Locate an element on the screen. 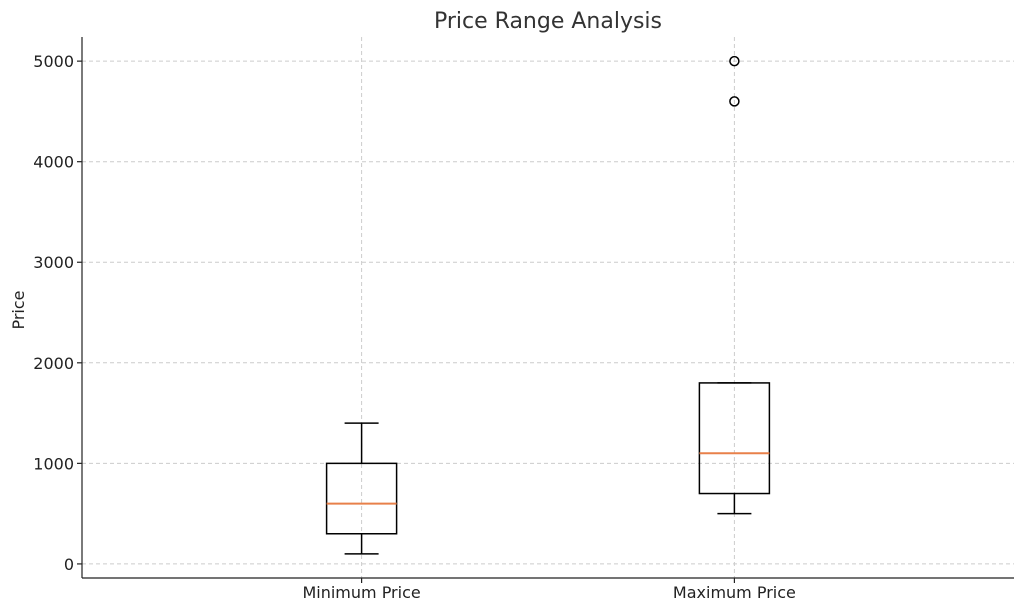 The image size is (1024, 611). x-tick-label: Maximum Price is located at coordinates (734, 592).